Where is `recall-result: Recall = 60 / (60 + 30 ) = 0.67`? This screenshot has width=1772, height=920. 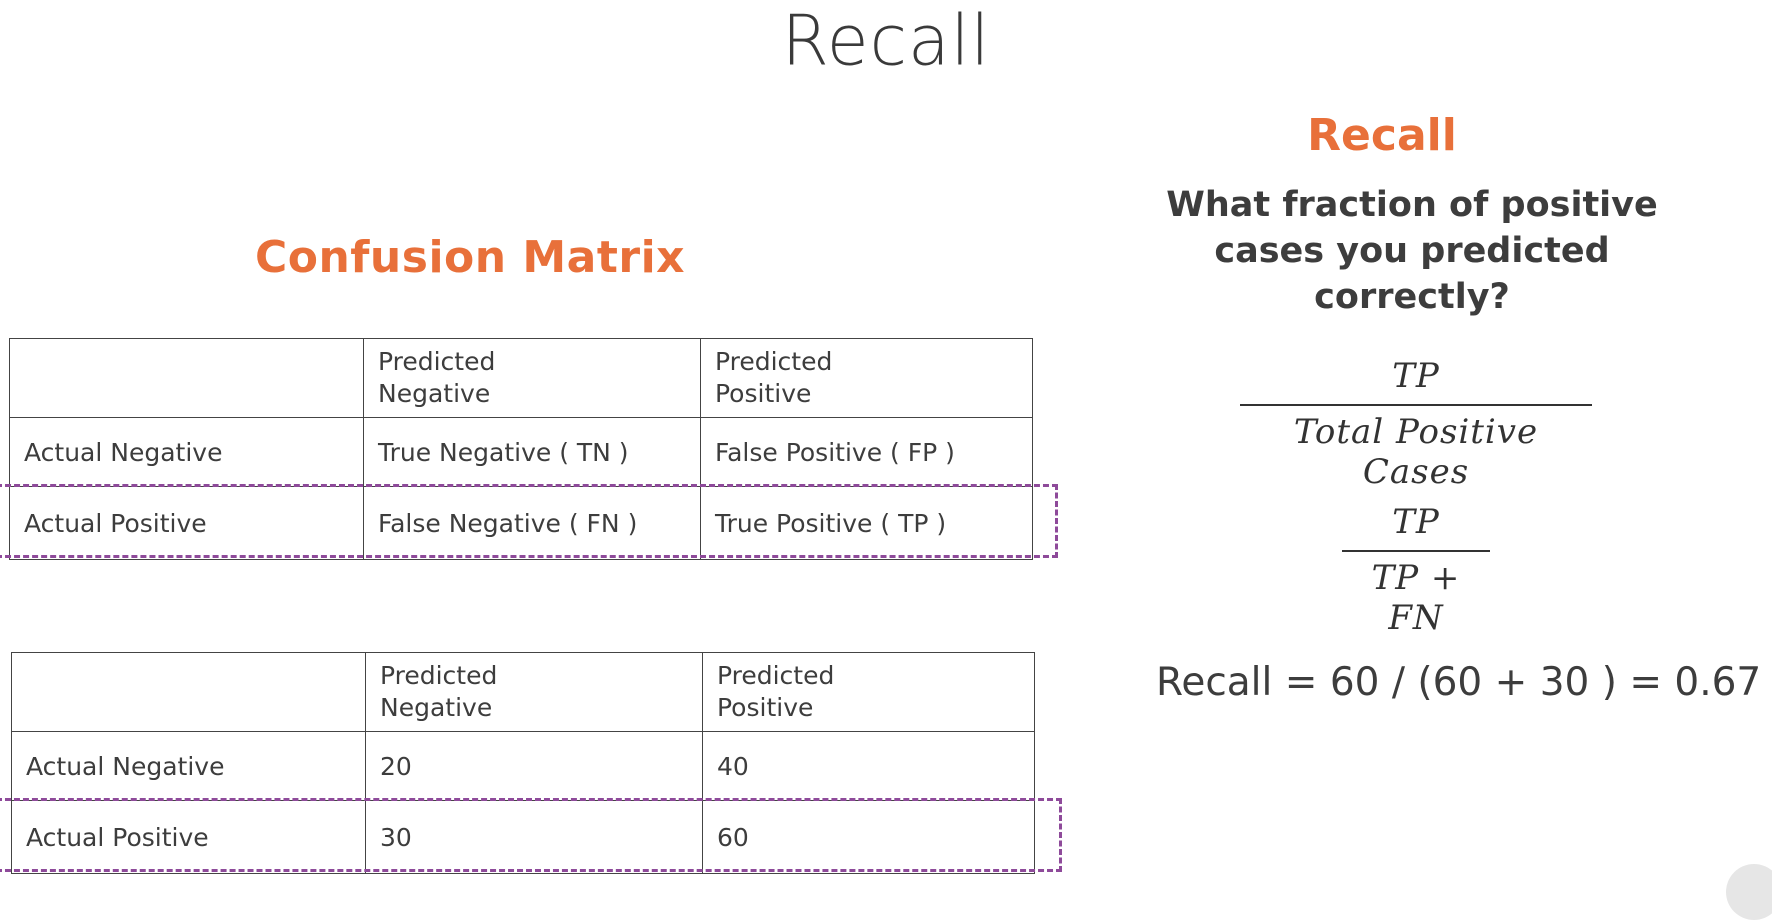 recall-result: Recall = 60 / (60 + 30 ) = 0.67 is located at coordinates (1459, 682).